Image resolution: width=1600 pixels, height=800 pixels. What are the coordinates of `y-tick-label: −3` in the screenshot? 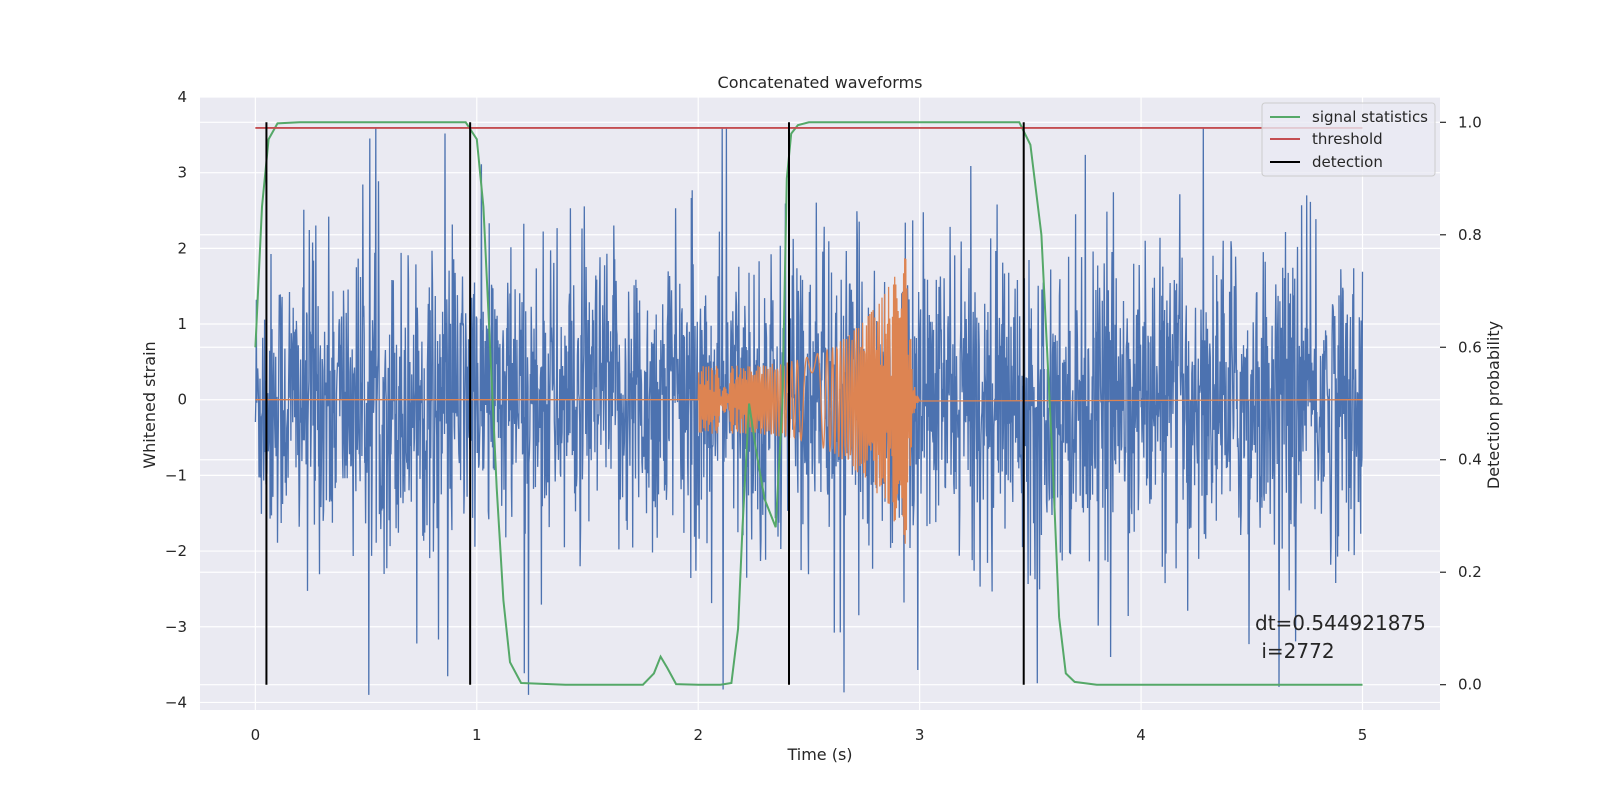 It's located at (176, 627).